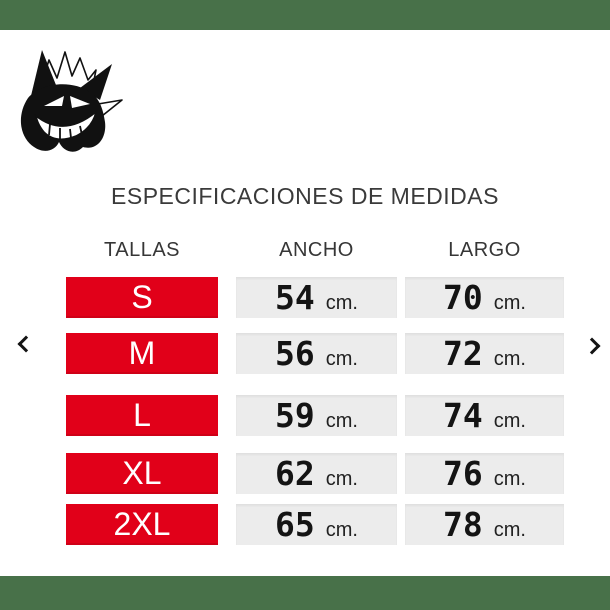  Describe the element at coordinates (305, 593) in the screenshot. I see `bottom-green-band` at that location.